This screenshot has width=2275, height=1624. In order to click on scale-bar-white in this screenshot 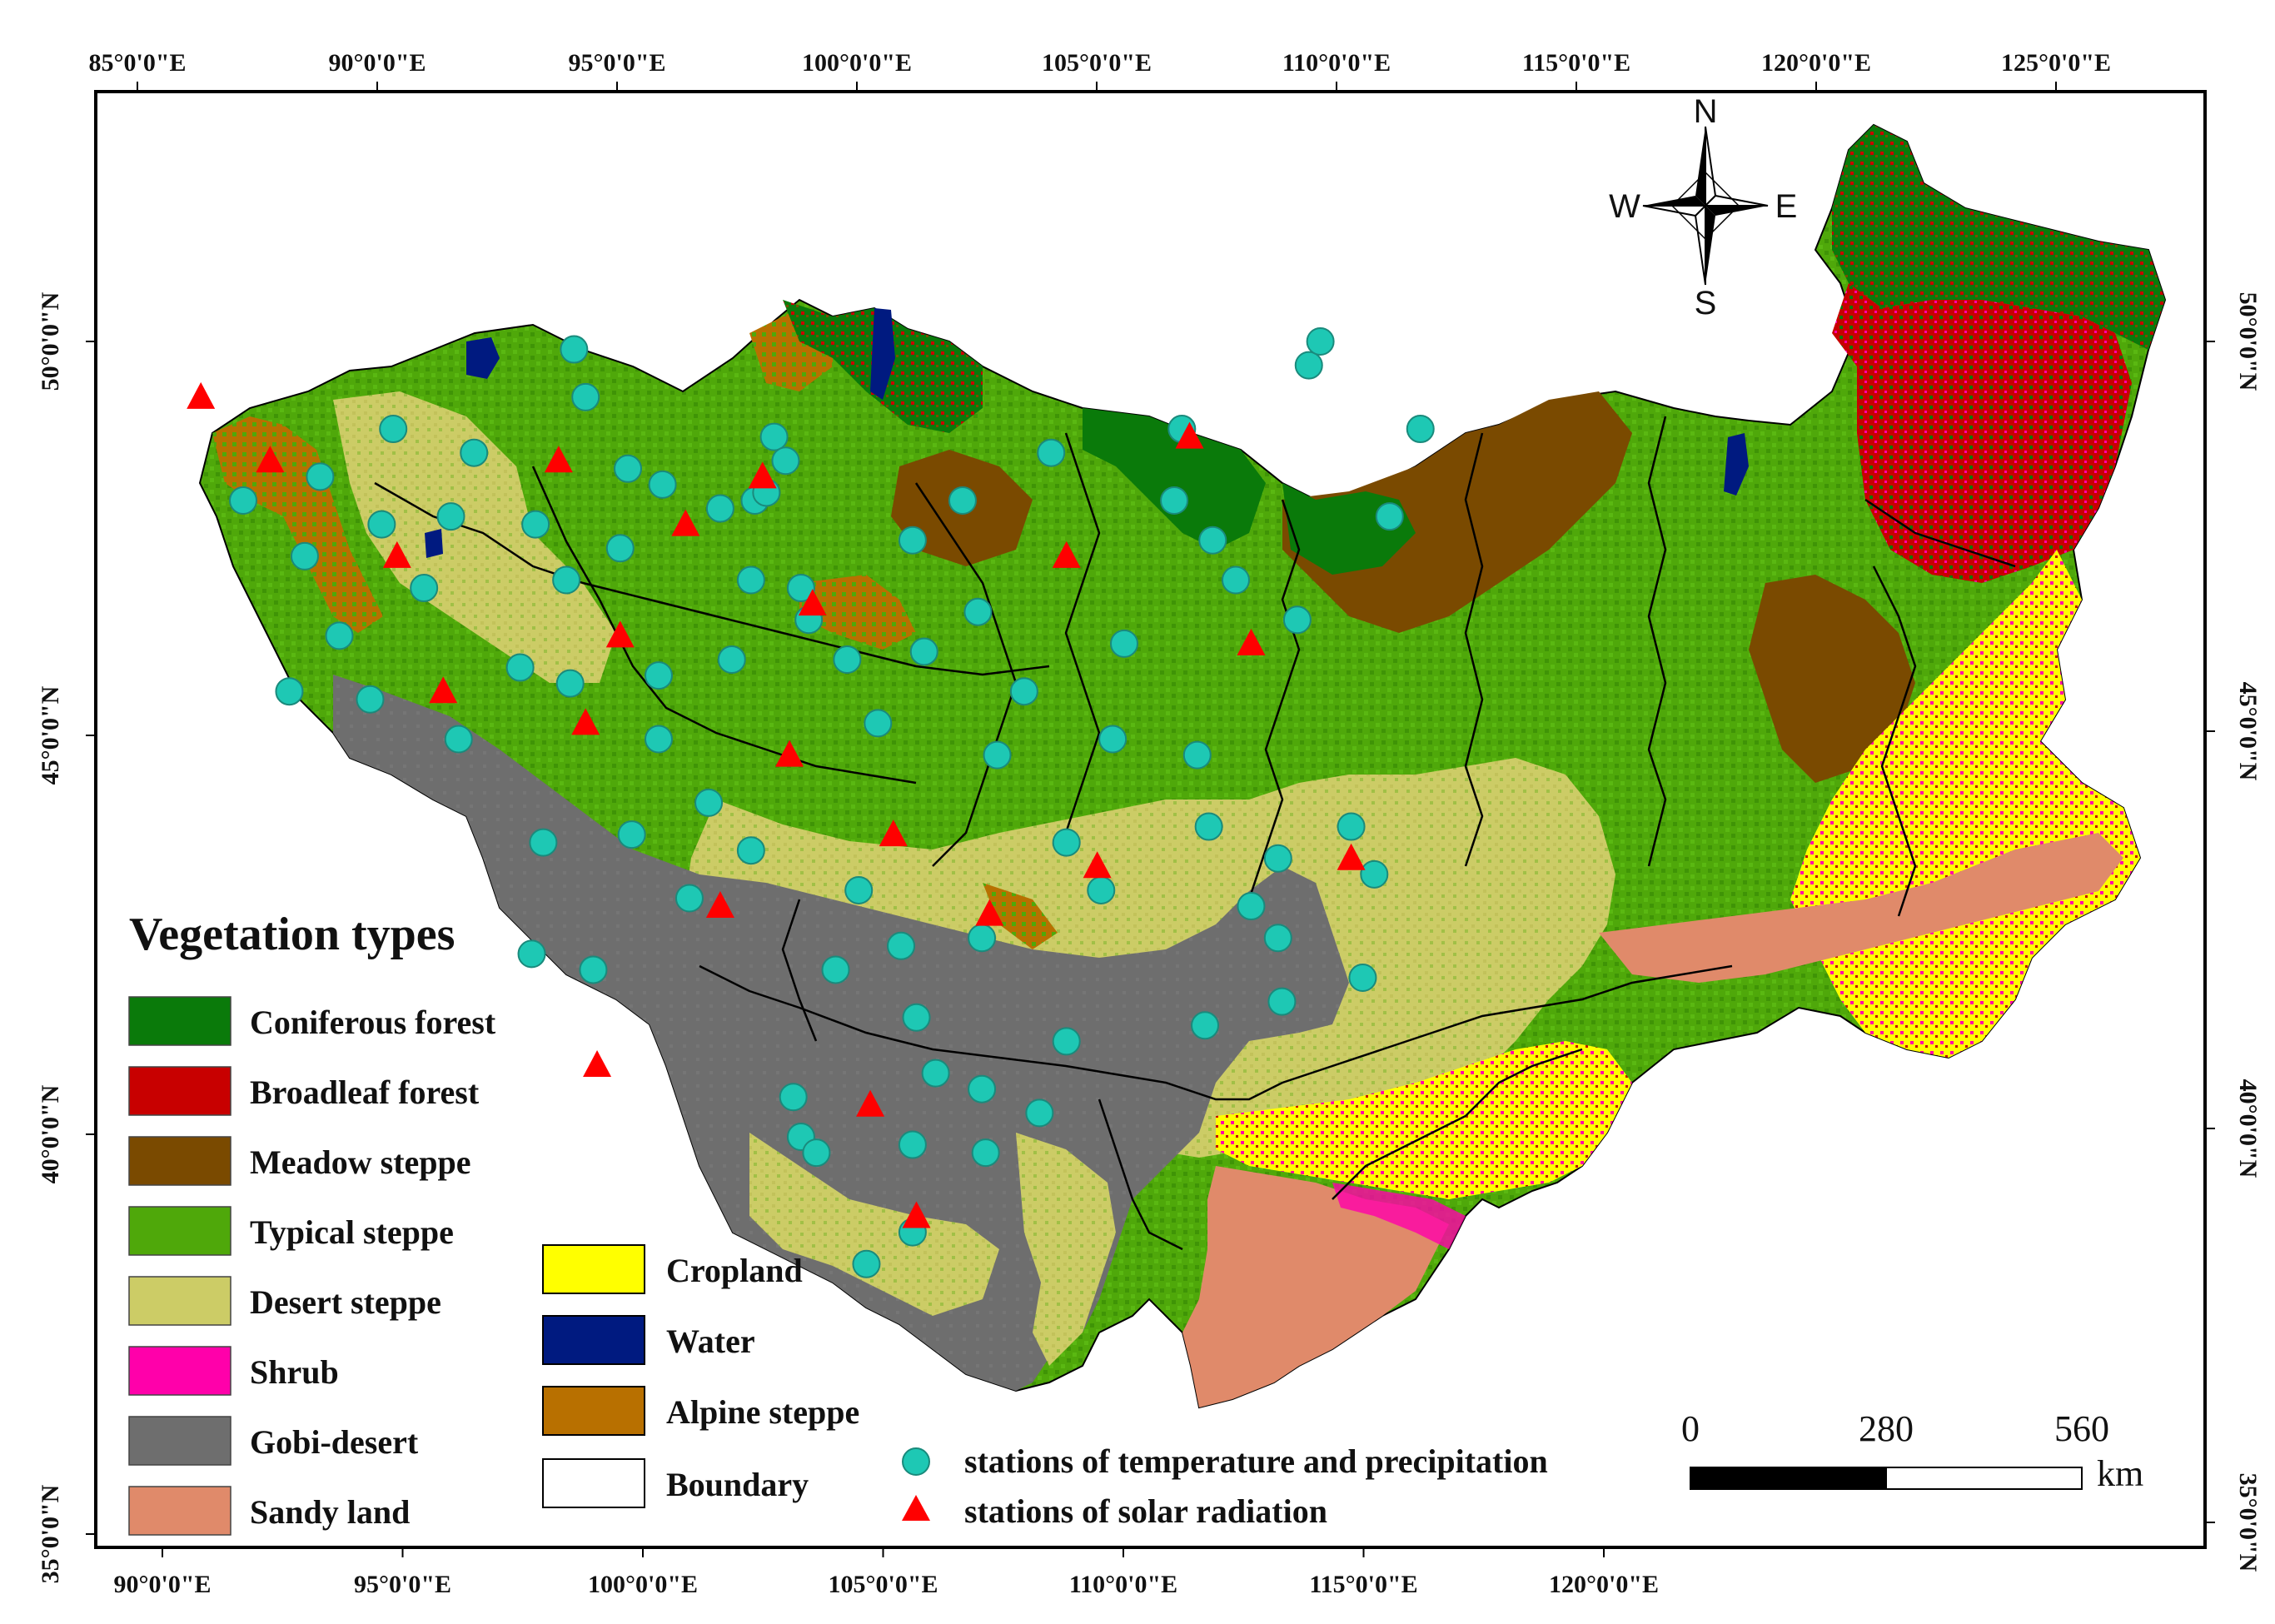, I will do `click(1984, 1479)`.